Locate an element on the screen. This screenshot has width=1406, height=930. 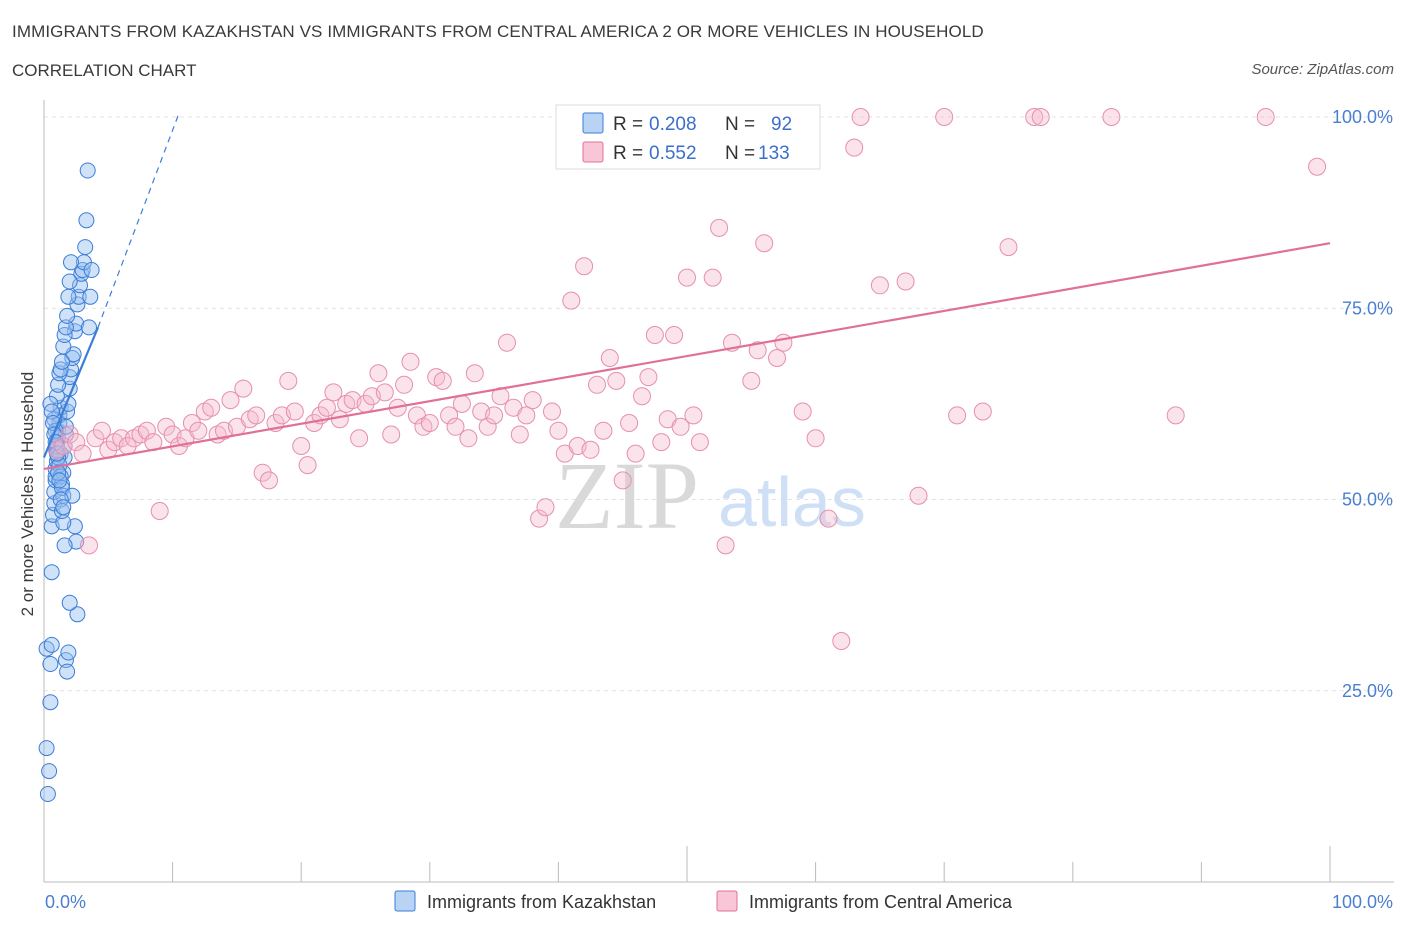
stats-n-value-kazakhstan: 92 is located at coordinates (781, 124).